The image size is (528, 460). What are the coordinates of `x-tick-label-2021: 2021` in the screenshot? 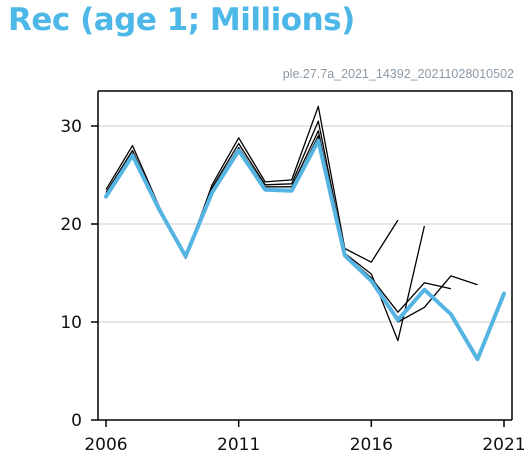 It's located at (503, 445).